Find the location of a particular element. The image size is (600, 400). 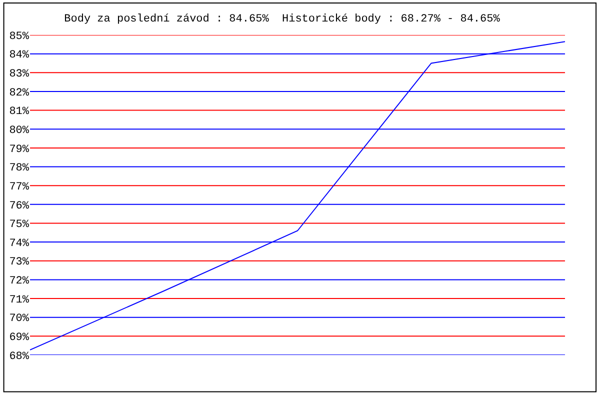

y-tick-label: 75% is located at coordinates (19, 225).